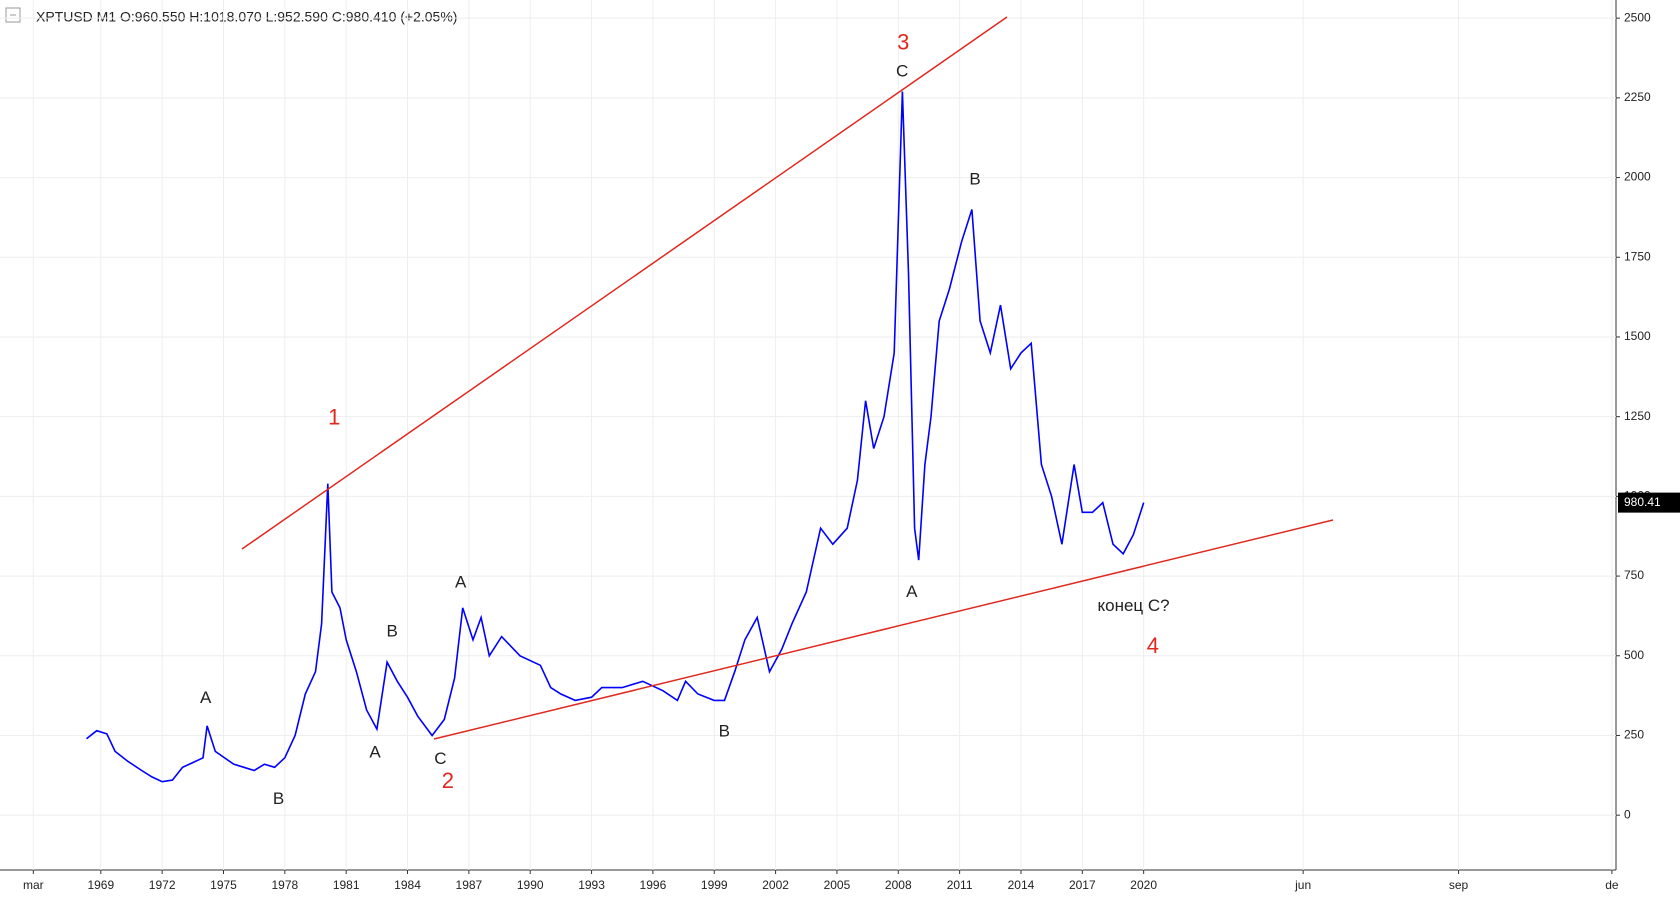 The height and width of the screenshot is (907, 1680). I want to click on x-tick-label: 1984, so click(407, 885).